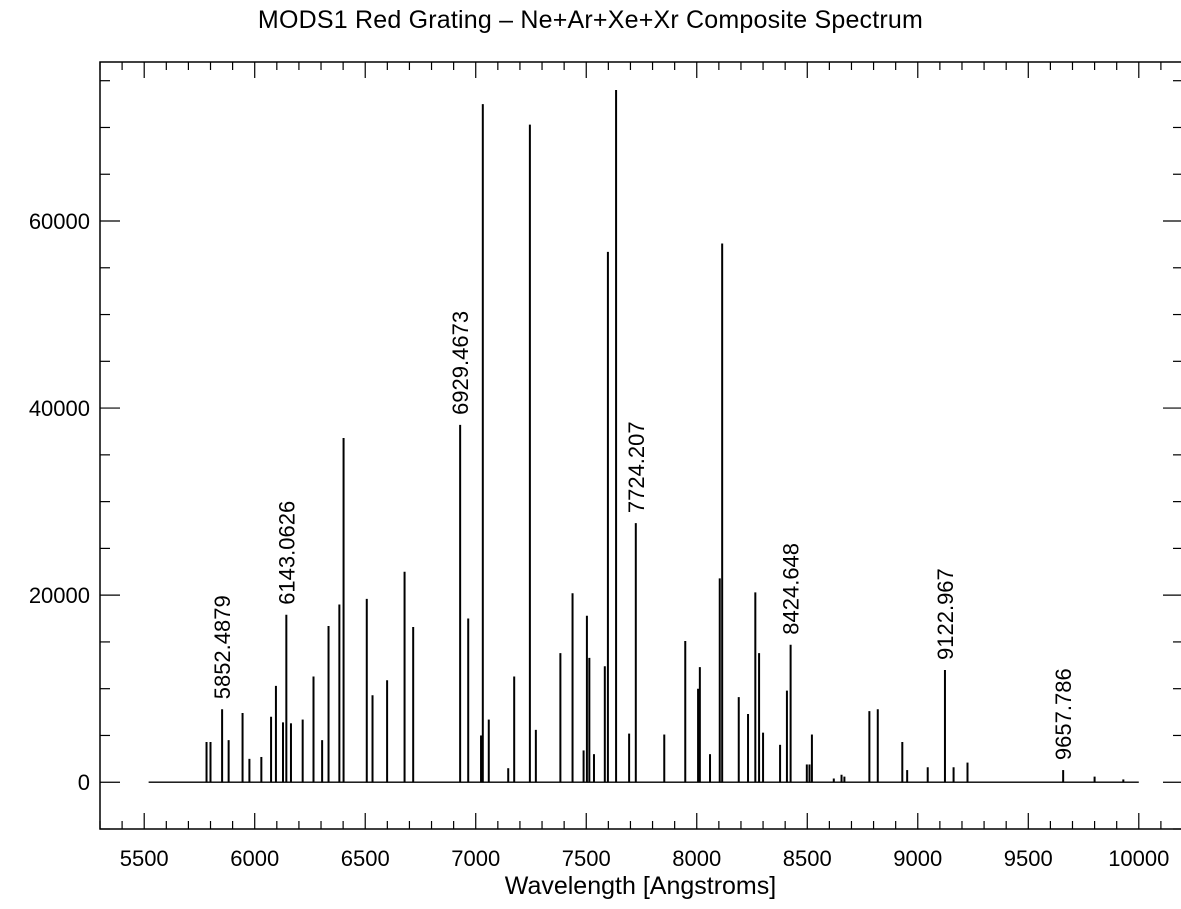 The width and height of the screenshot is (1181, 909). I want to click on y-tick-label: 0, so click(84, 782).